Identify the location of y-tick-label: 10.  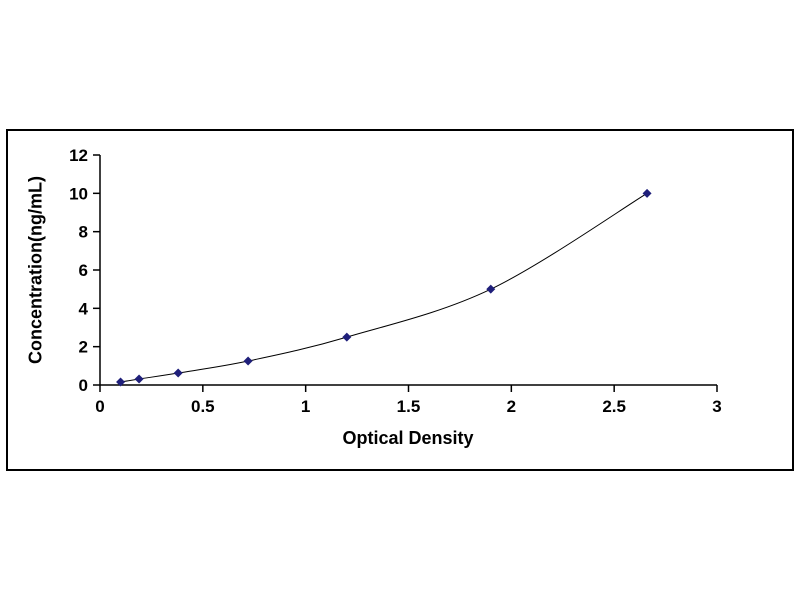
(78, 193).